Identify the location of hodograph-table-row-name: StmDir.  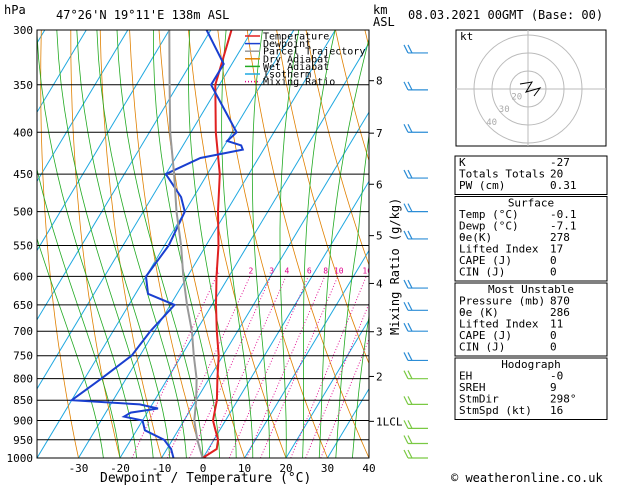
(479, 399).